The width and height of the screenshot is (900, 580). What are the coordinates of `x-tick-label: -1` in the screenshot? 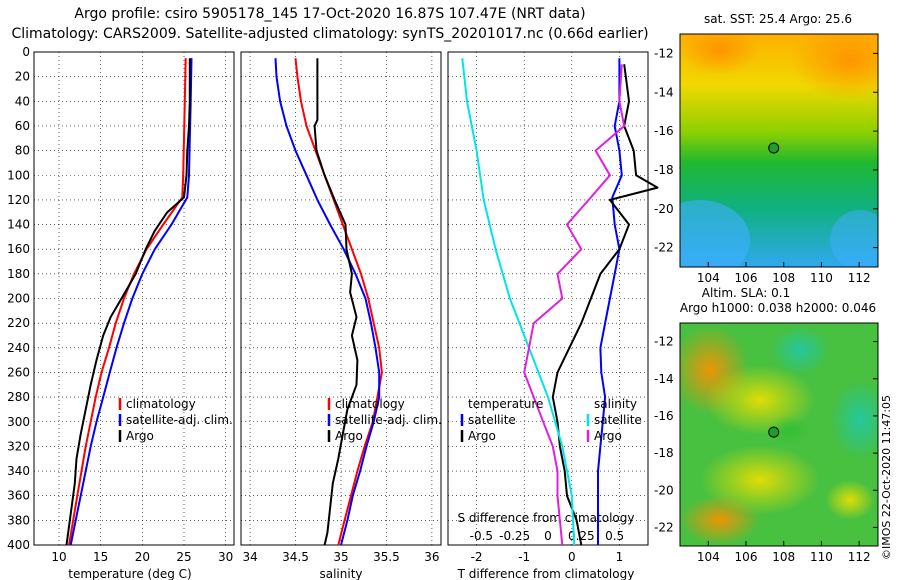 It's located at (524, 557).